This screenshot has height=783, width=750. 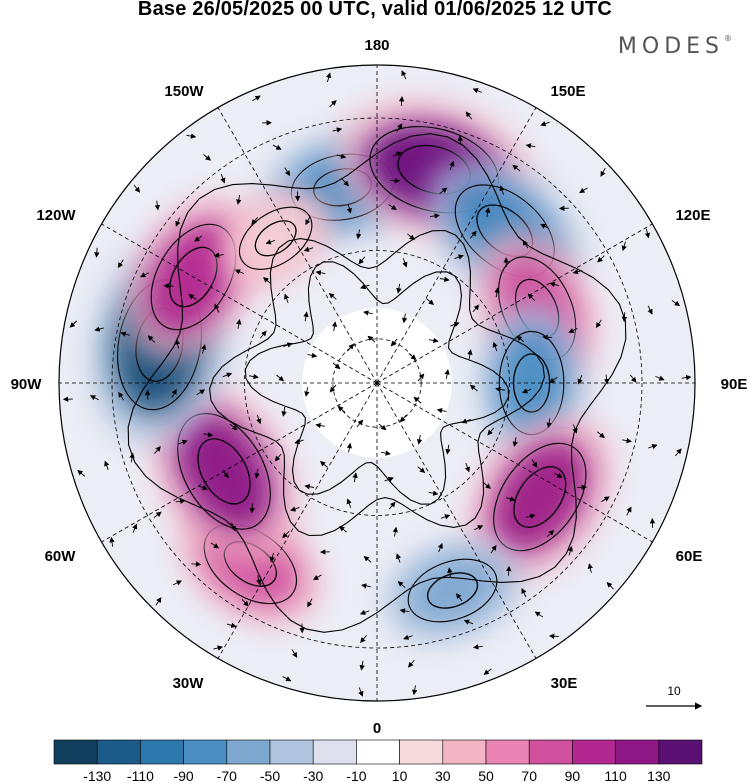 I want to click on colorbar-tick-label: -50, so click(x=270, y=775).